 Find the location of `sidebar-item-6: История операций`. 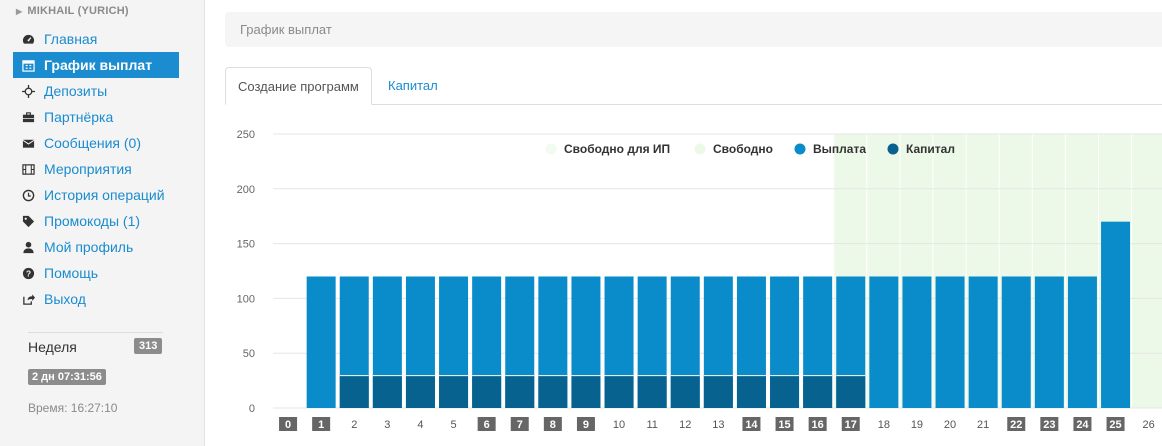

sidebar-item-6: История операций is located at coordinates (96, 195).